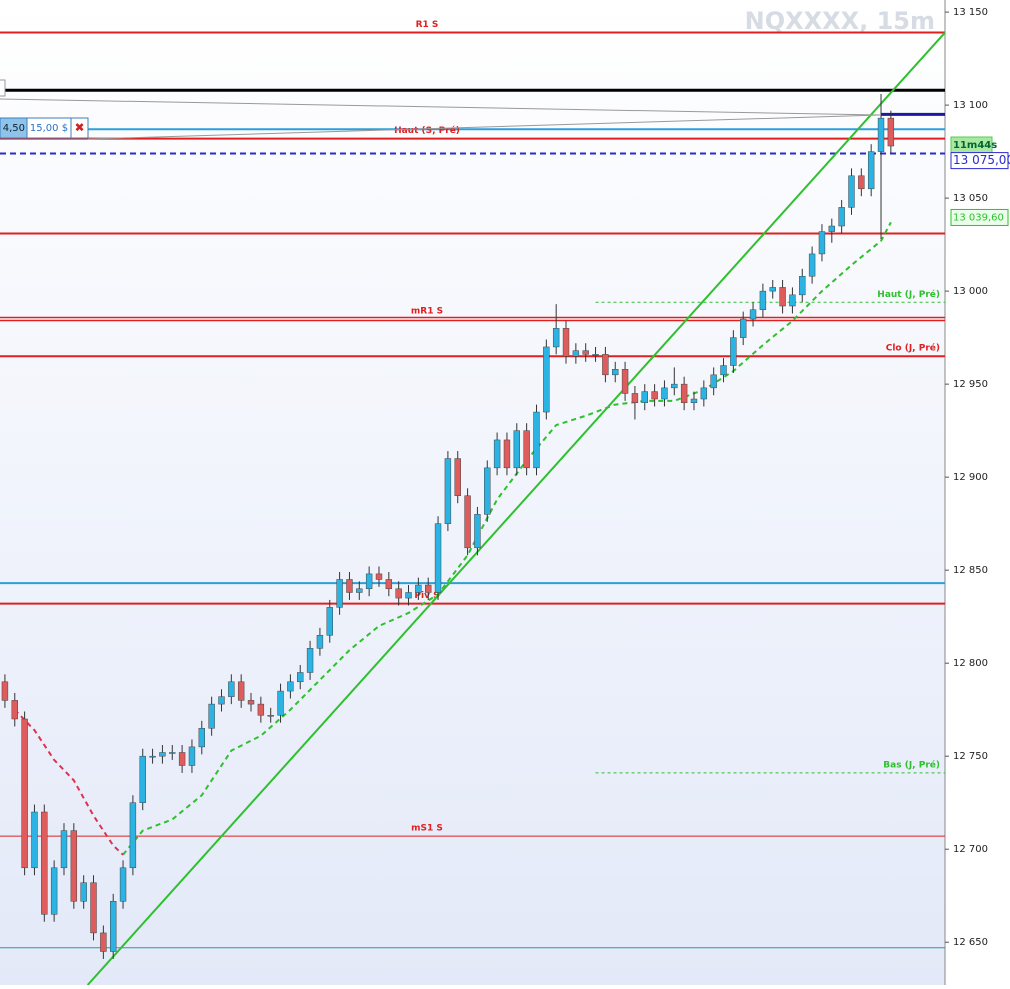 The height and width of the screenshot is (989, 1010). What do you see at coordinates (426, 596) in the screenshot?
I see `level-label: Piv S` at bounding box center [426, 596].